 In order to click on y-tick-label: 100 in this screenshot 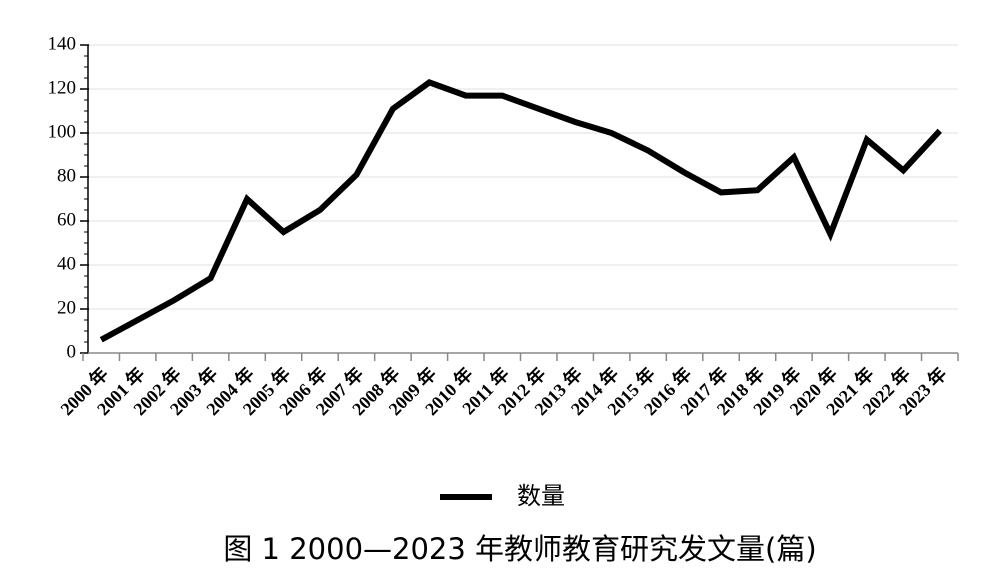, I will do `click(62, 131)`.